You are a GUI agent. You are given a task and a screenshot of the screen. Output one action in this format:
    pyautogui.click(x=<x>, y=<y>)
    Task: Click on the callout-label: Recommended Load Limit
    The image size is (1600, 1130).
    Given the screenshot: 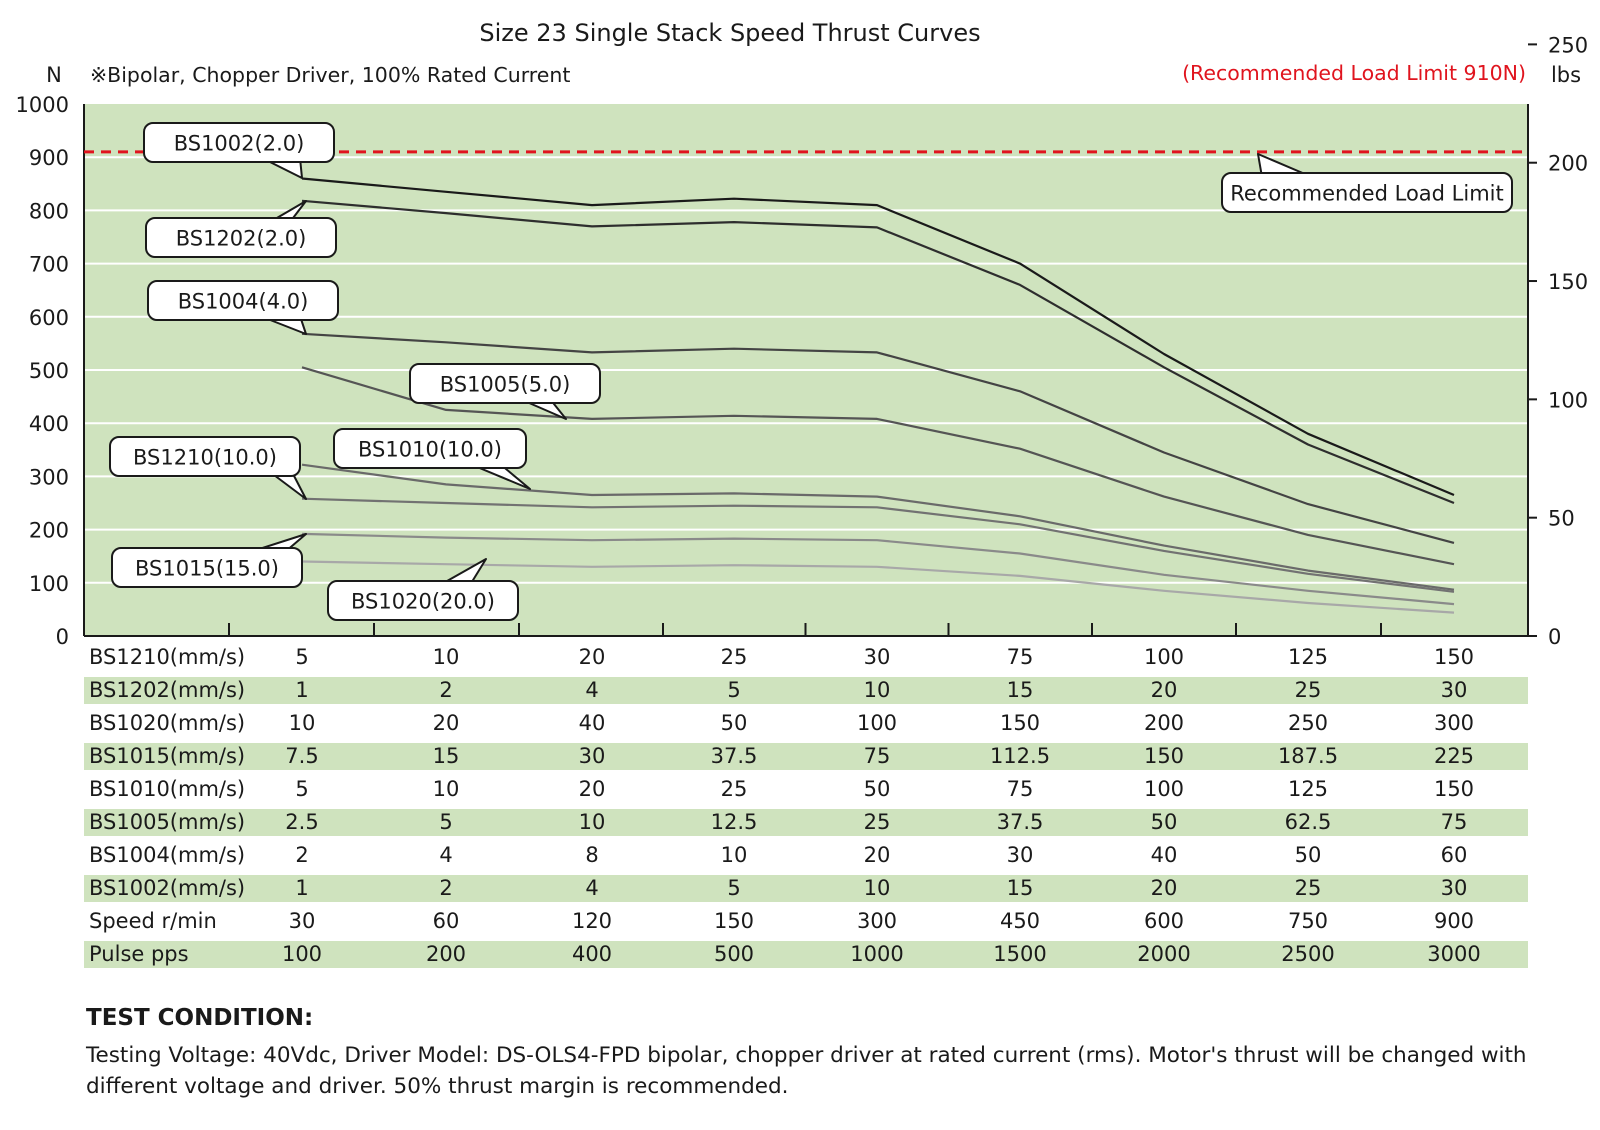 What is the action you would take?
    pyautogui.click(x=1366, y=194)
    